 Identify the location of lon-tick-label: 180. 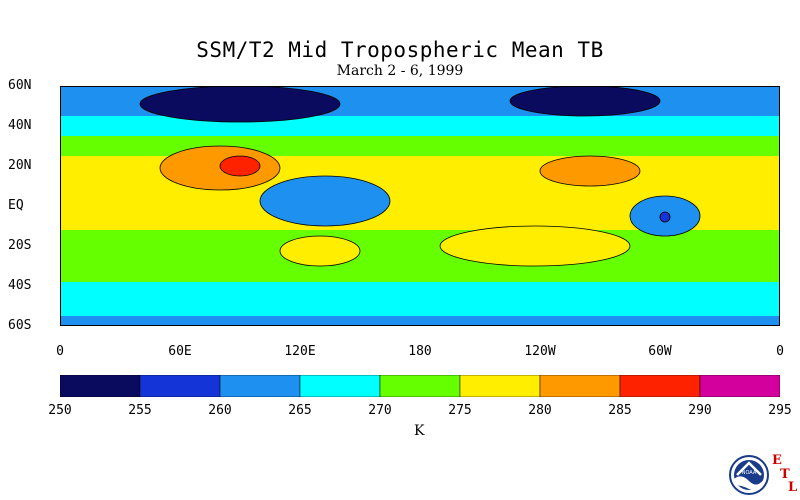
(420, 351).